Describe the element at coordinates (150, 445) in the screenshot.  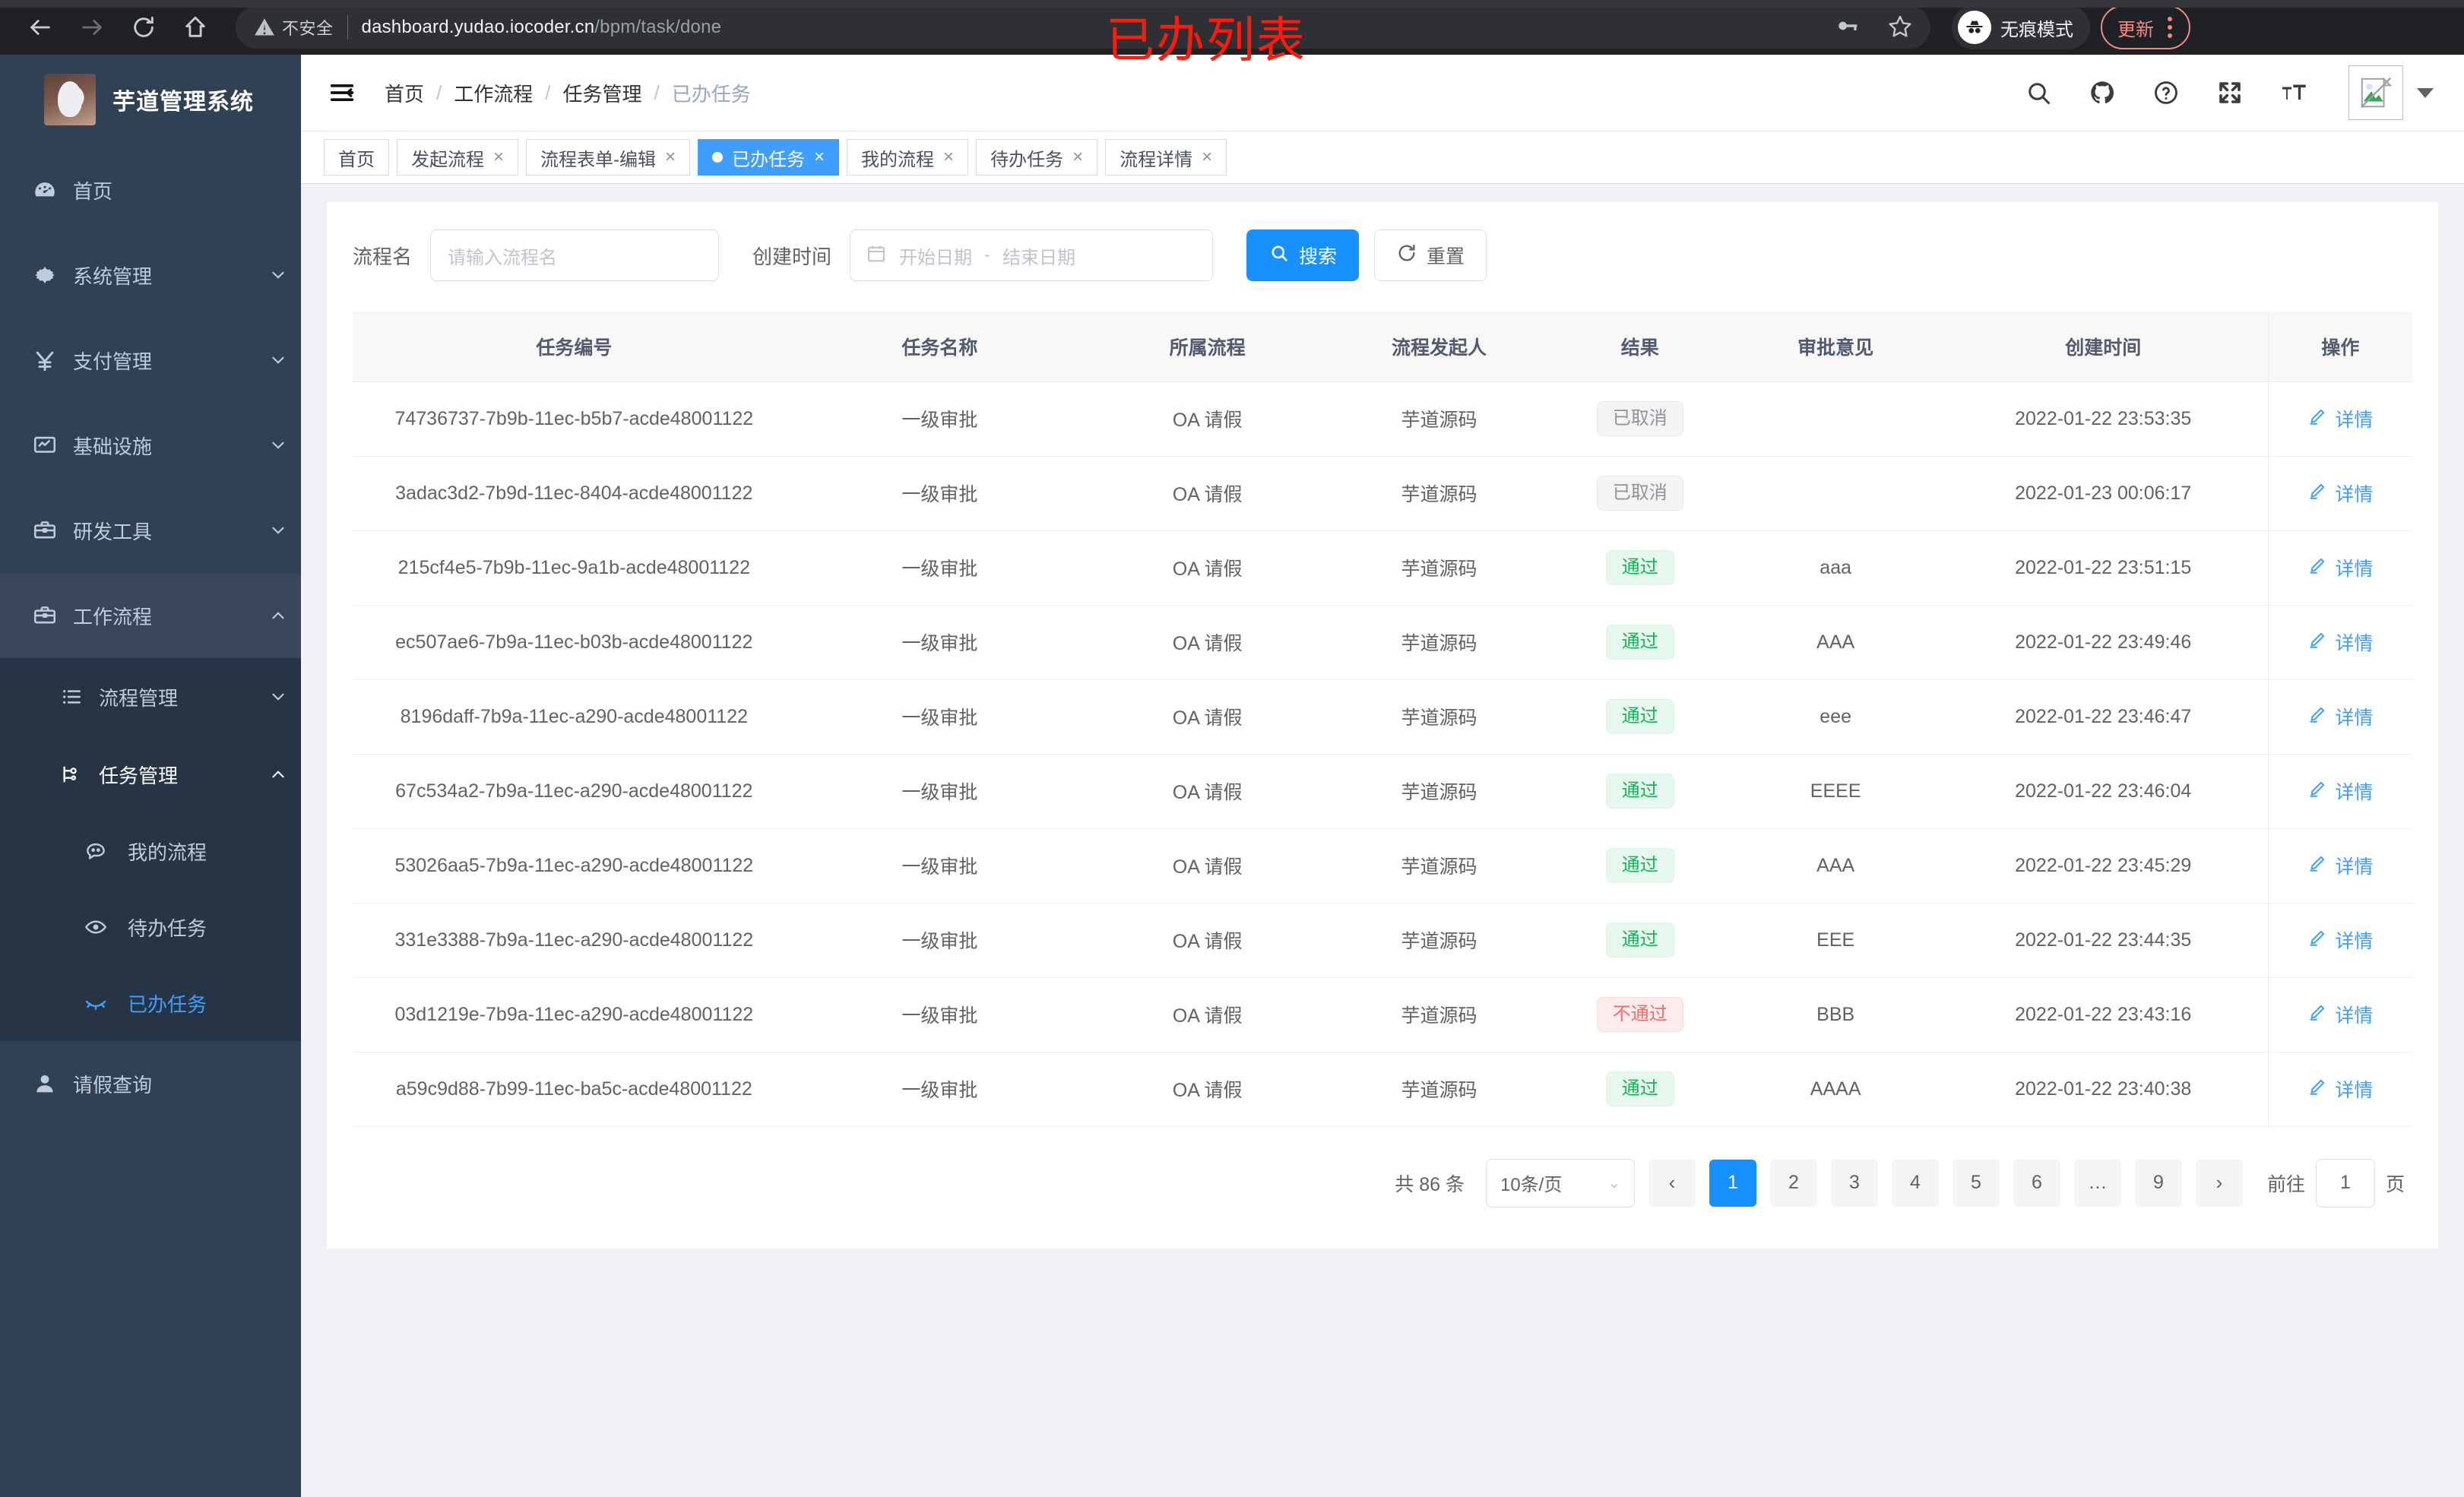
I see `sidebar-item-infrastructure: 基础设施` at that location.